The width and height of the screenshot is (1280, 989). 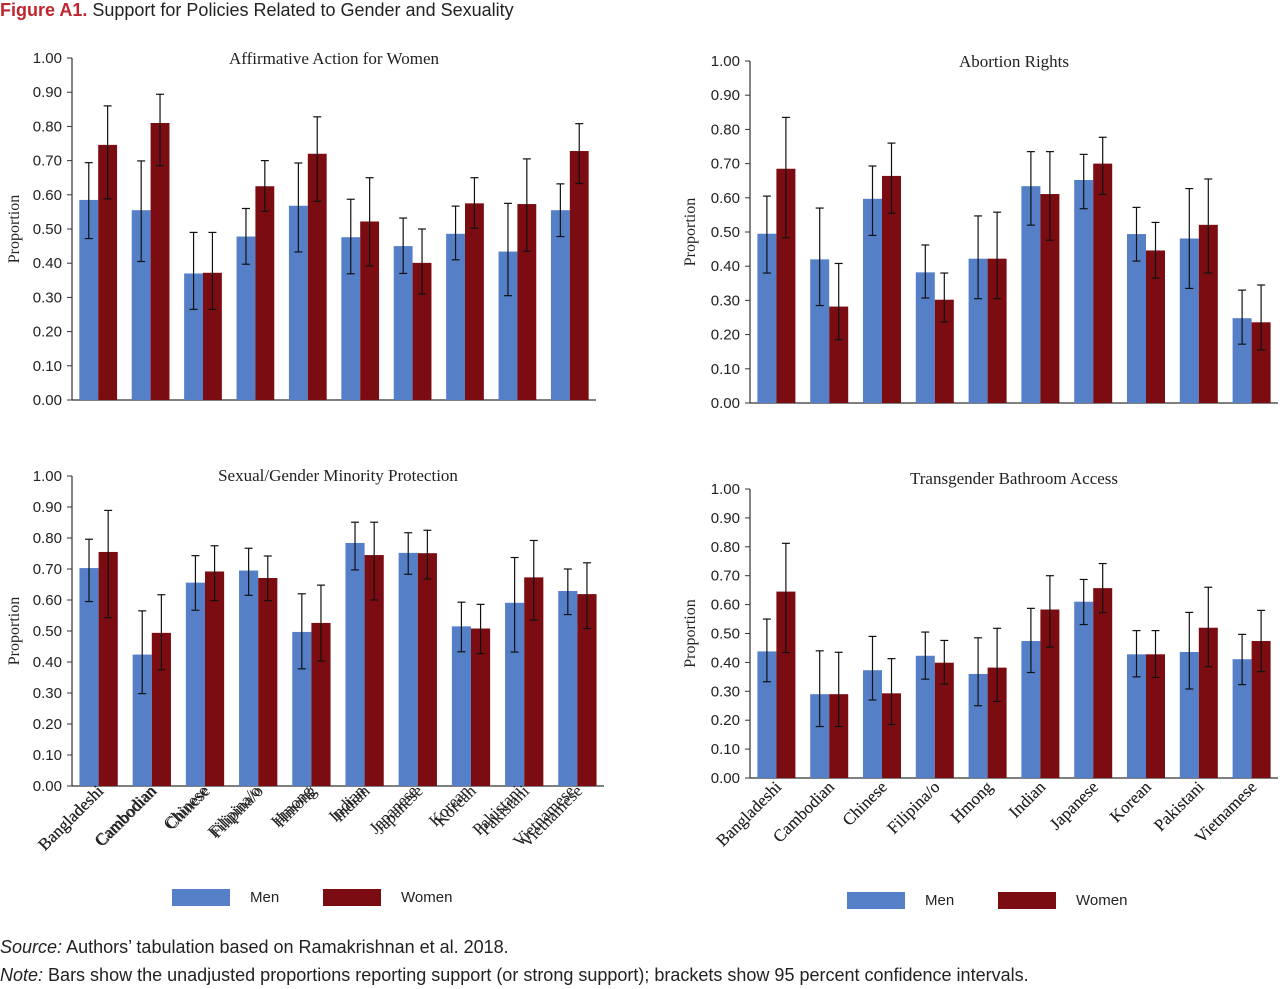 I want to click on category-label: Japanese, so click(x=1074, y=805).